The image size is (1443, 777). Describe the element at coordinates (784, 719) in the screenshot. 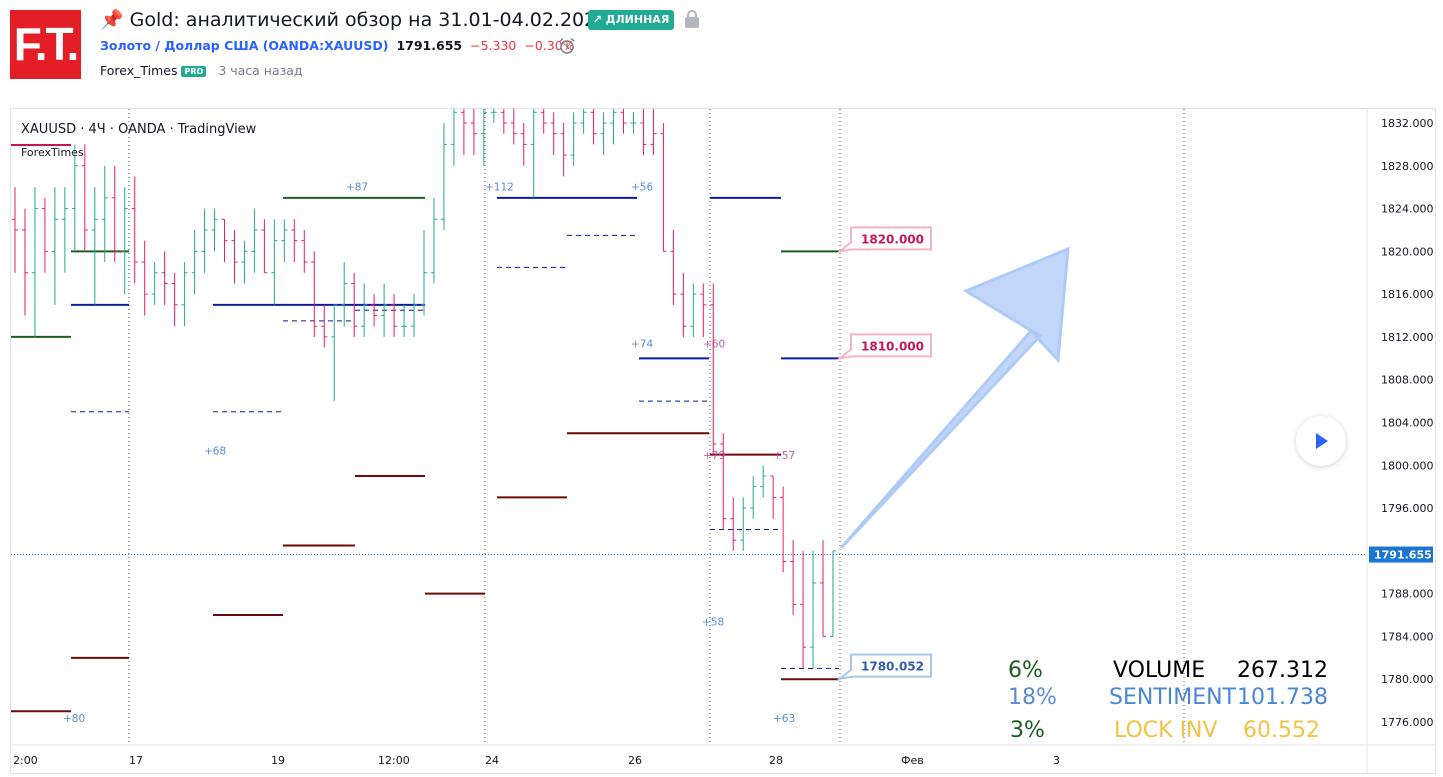

I see `level-label: +63` at that location.